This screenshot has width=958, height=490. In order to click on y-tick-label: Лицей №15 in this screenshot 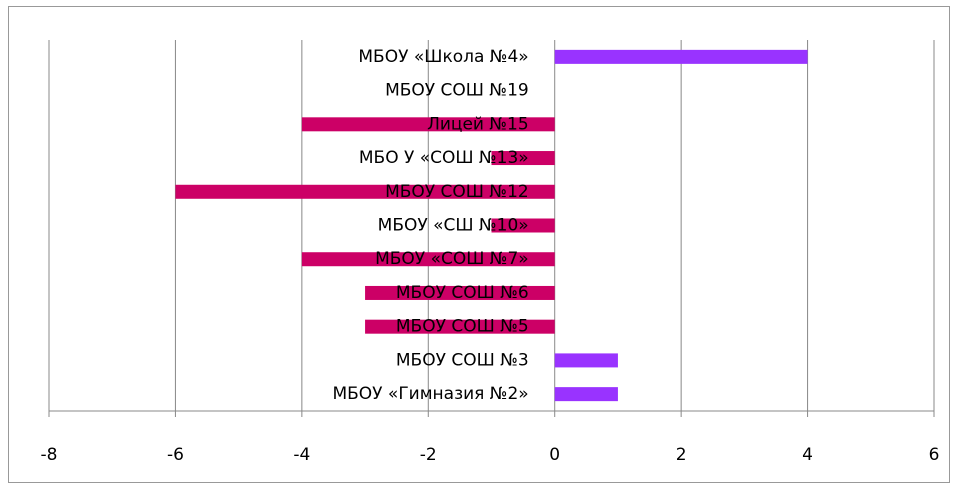, I will do `click(478, 124)`.